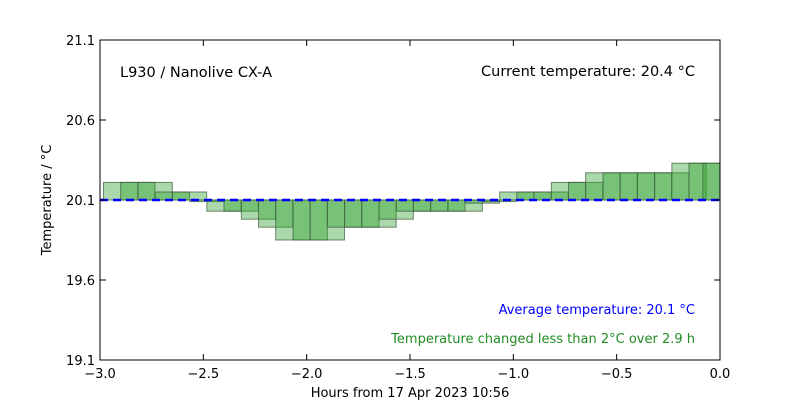 This screenshot has width=800, height=400. Describe the element at coordinates (100, 374) in the screenshot. I see `x-tick-label: −3.0` at that location.